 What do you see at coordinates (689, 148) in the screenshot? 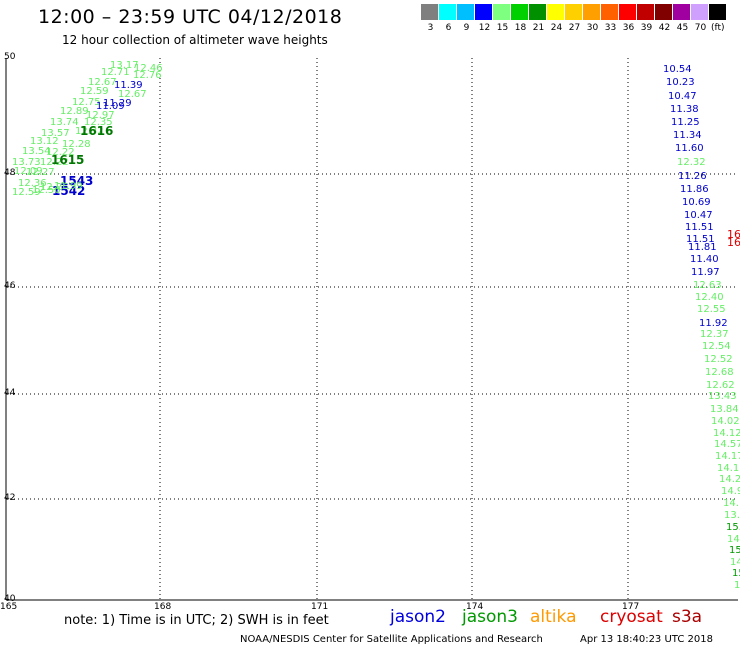
I see `swh-label: 11.60` at bounding box center [689, 148].